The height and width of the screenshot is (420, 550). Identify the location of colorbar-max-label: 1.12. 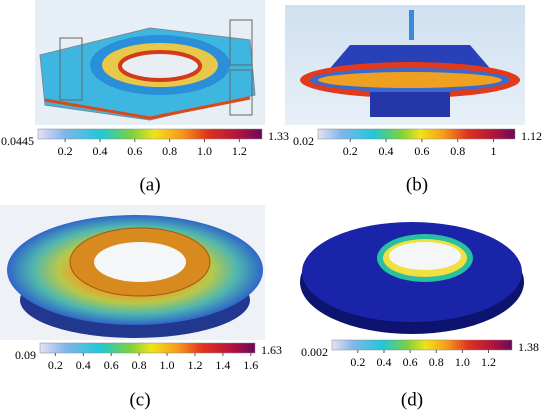
(531, 136).